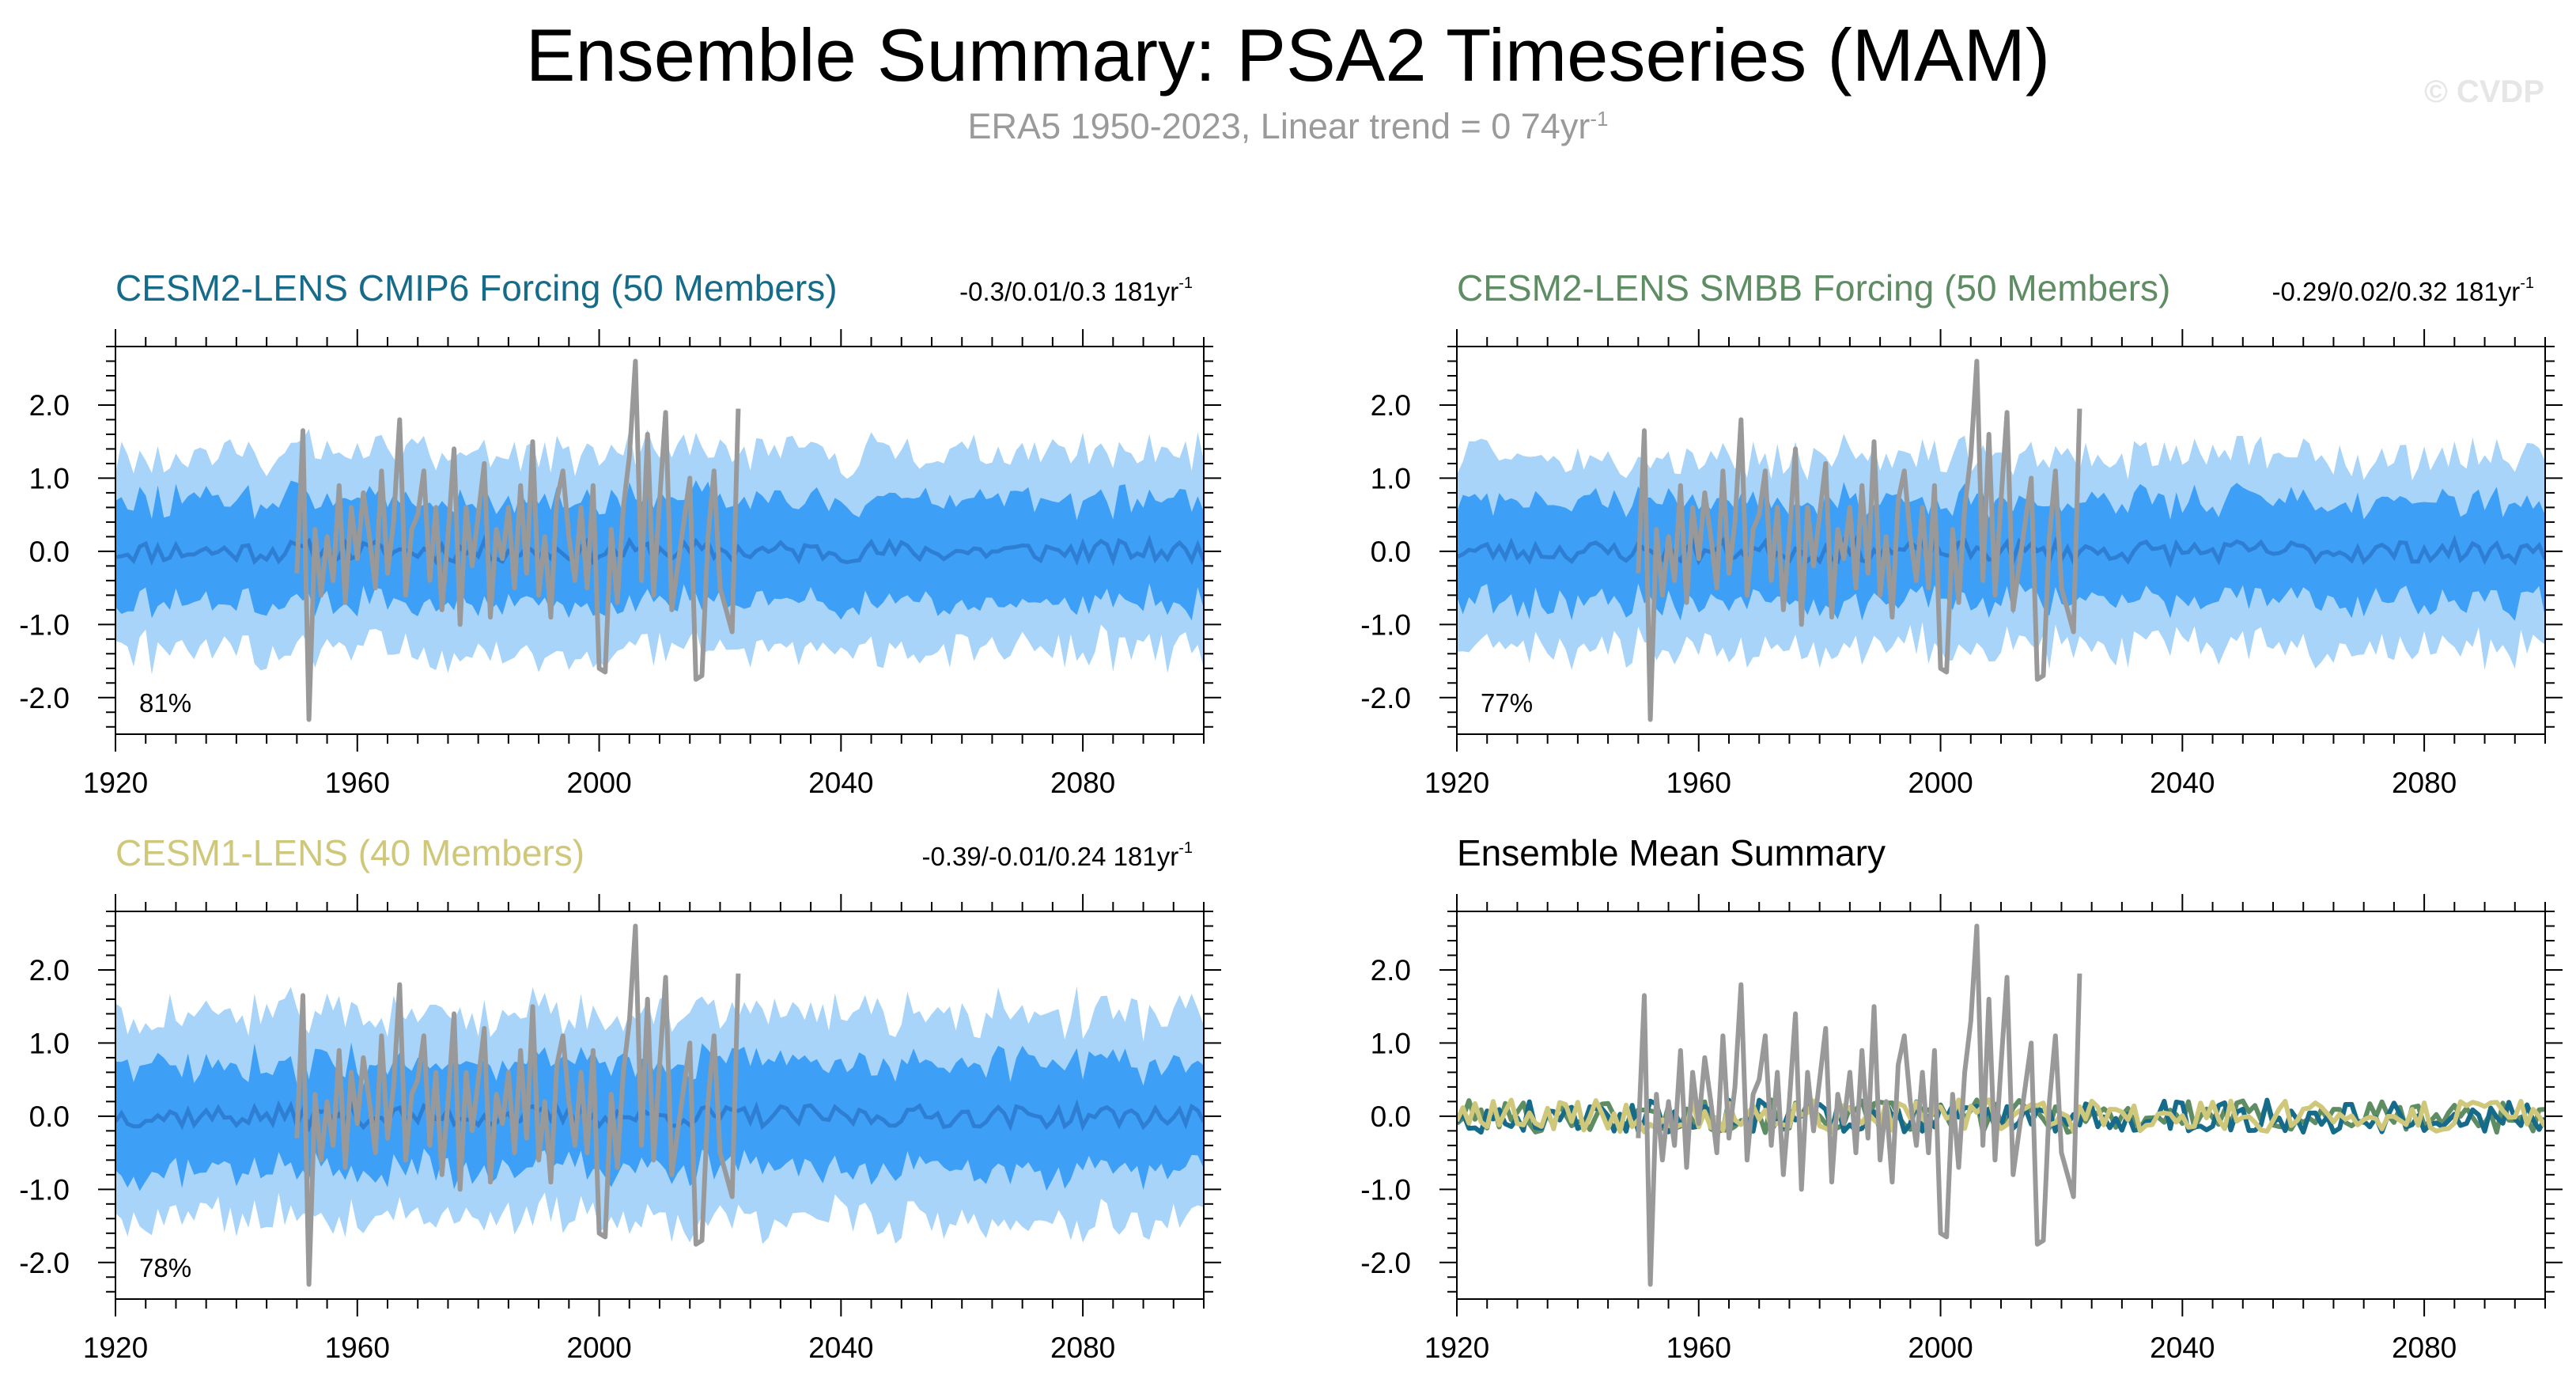  I want to click on percent-label: 78%, so click(165, 1267).